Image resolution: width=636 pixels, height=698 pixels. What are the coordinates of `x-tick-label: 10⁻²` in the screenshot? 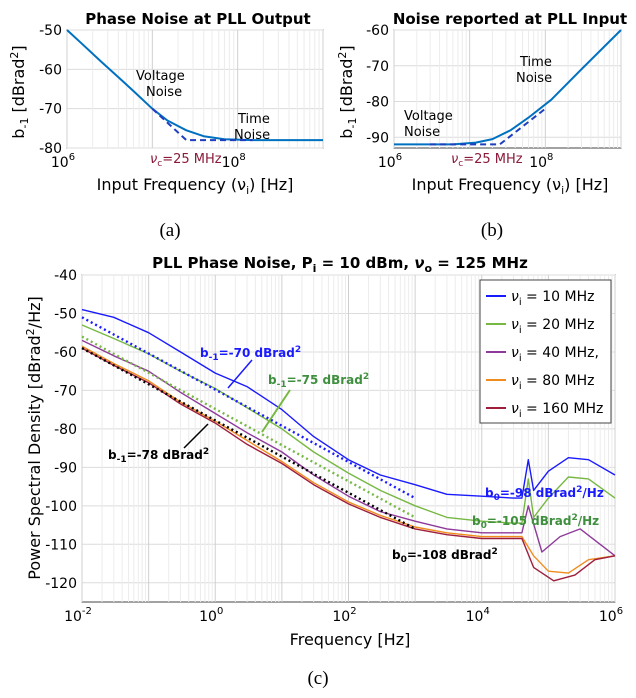 It's located at (78, 615).